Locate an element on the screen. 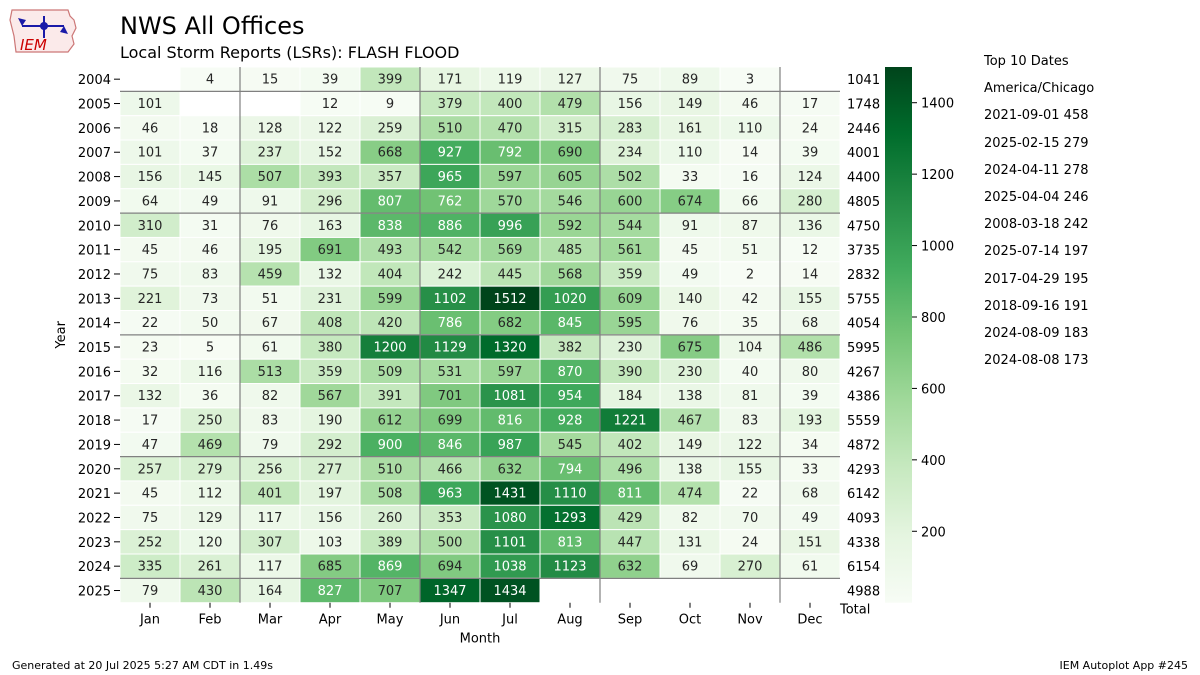  cell-value-label: 1434 is located at coordinates (509, 591).